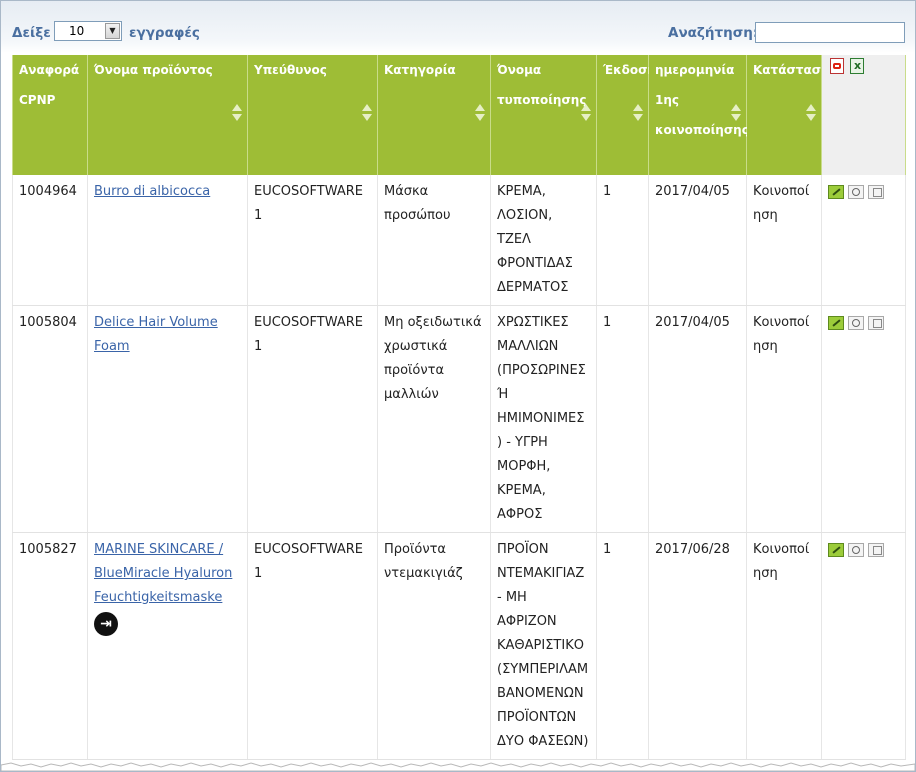 The image size is (916, 772). What do you see at coordinates (77, 31) in the screenshot?
I see `page-size-value: 10` at bounding box center [77, 31].